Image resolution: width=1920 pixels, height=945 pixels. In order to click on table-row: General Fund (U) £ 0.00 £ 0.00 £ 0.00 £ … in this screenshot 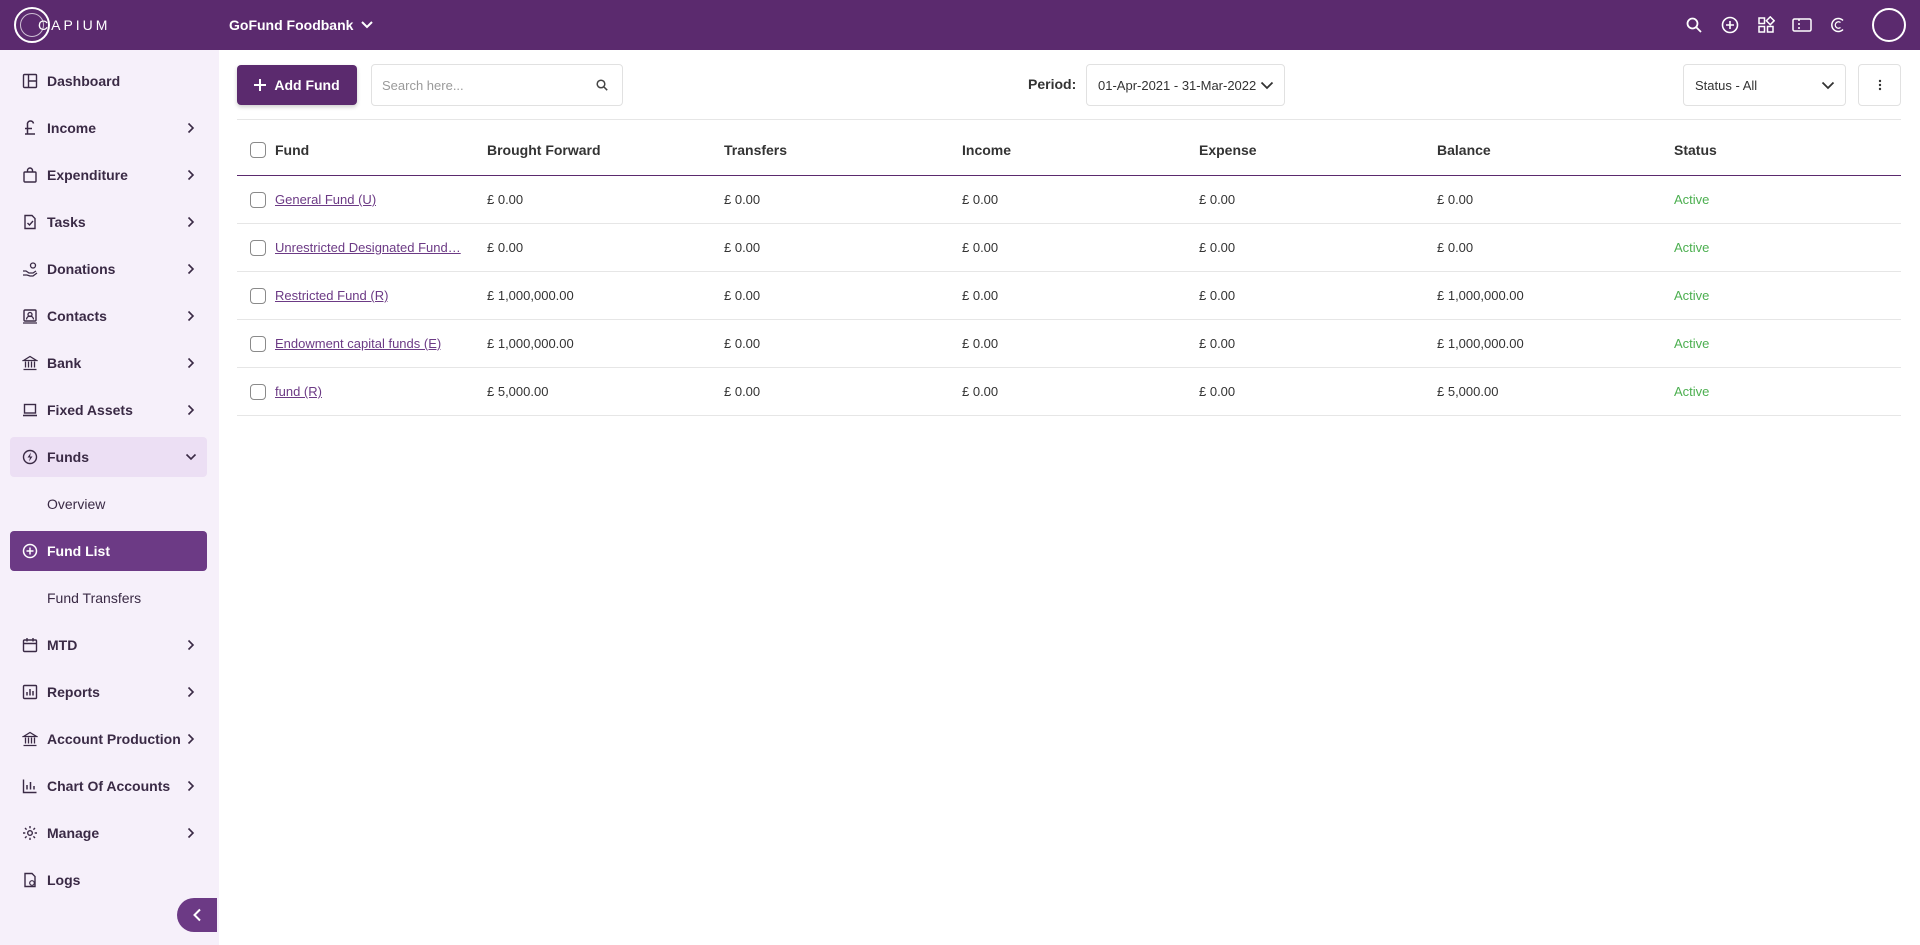, I will do `click(1069, 200)`.